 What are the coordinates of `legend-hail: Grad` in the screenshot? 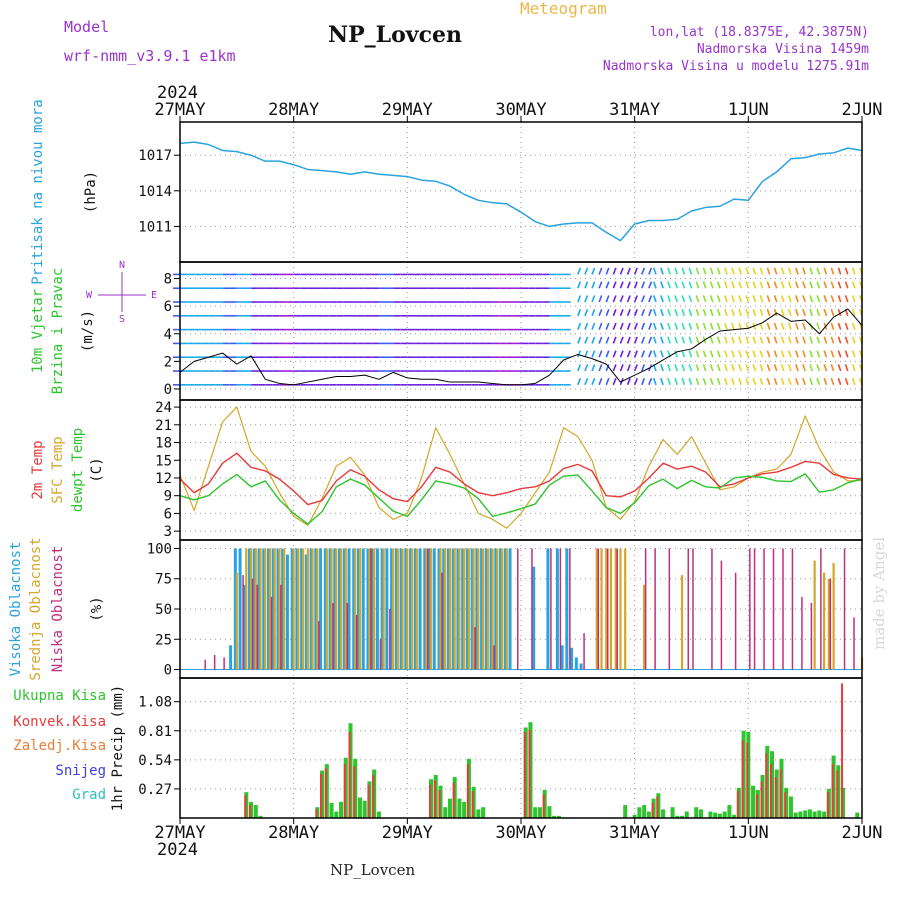 It's located at (89, 795).